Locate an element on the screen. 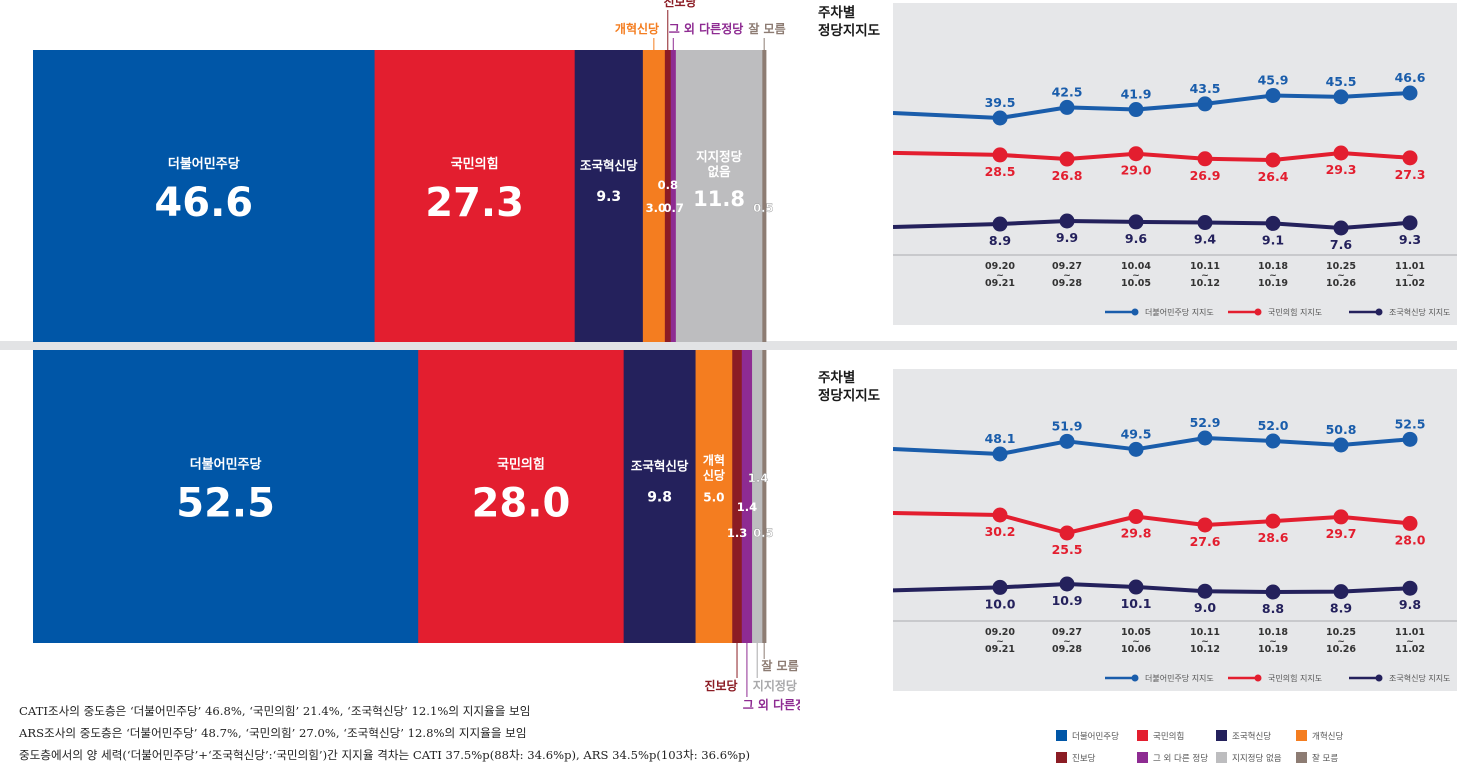  tick-label: 09.28 is located at coordinates (1067, 283).